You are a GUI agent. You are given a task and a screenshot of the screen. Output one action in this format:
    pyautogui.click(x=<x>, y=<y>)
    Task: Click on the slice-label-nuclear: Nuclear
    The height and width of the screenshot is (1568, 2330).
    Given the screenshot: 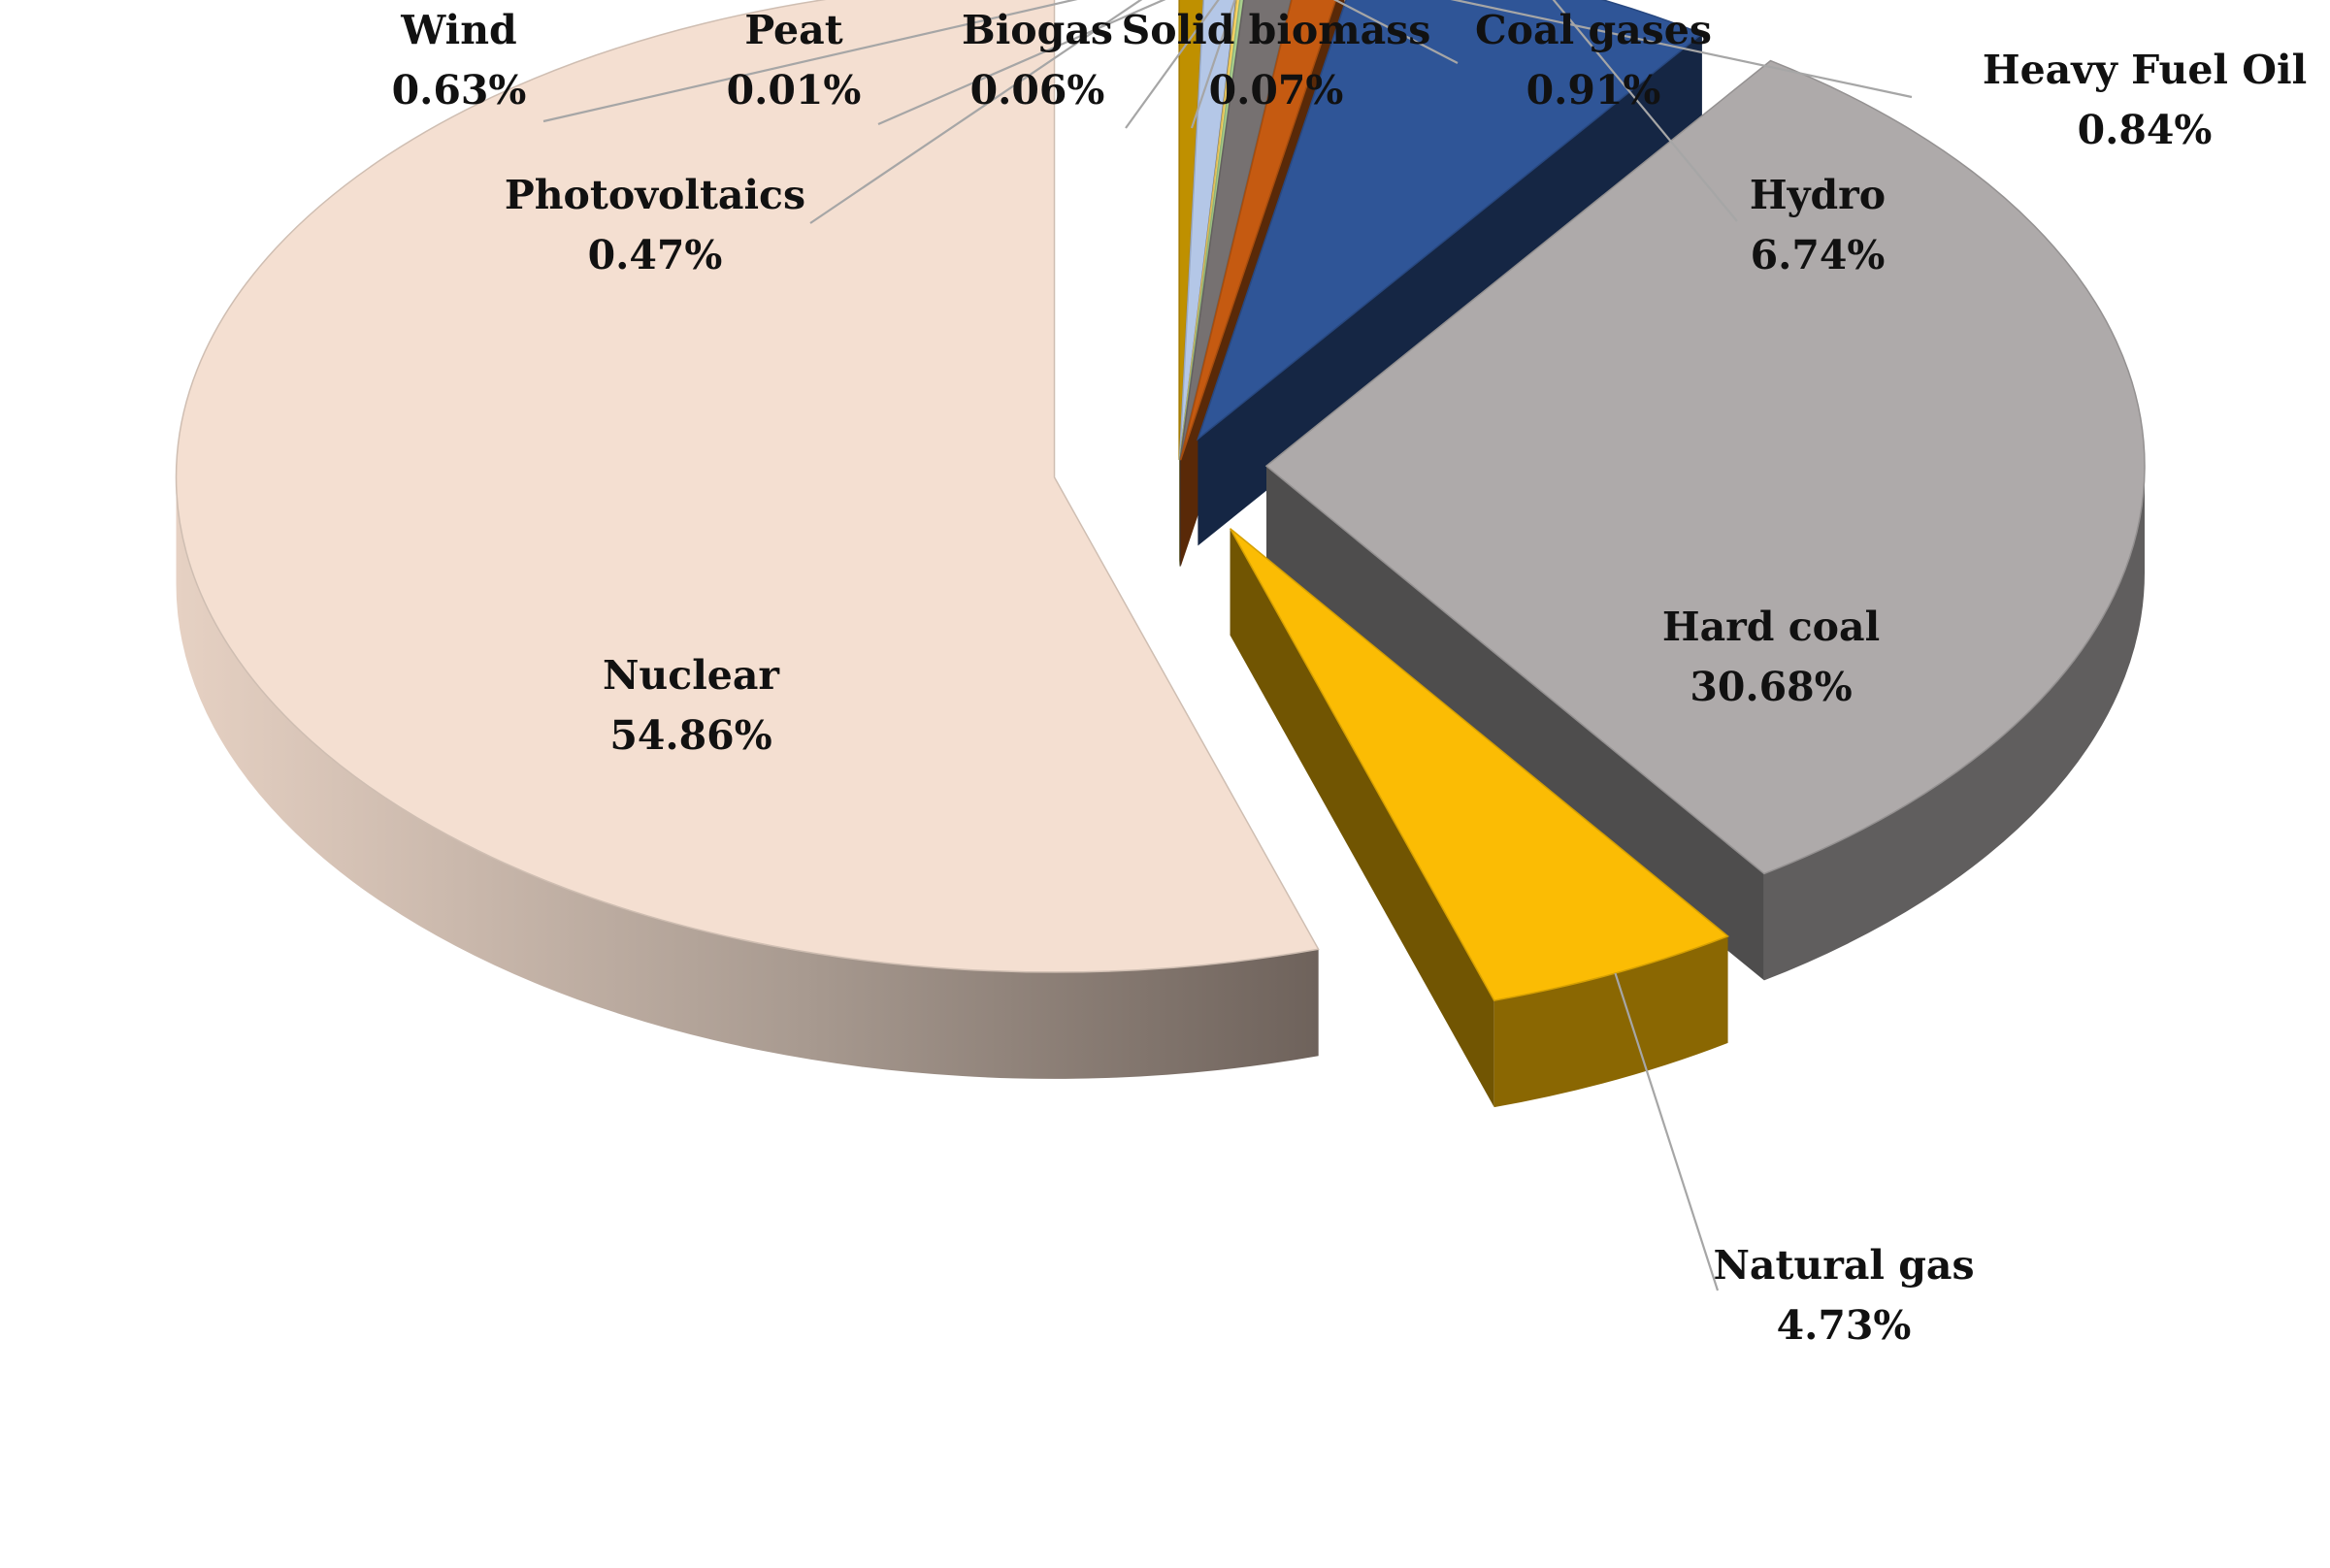 What is the action you would take?
    pyautogui.click(x=691, y=675)
    